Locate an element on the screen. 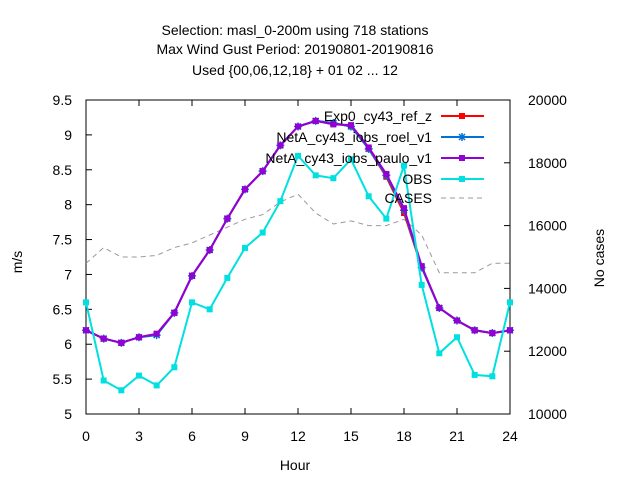 This screenshot has height=480, width=640. y-tick-label: 6.5 is located at coordinates (63, 309).